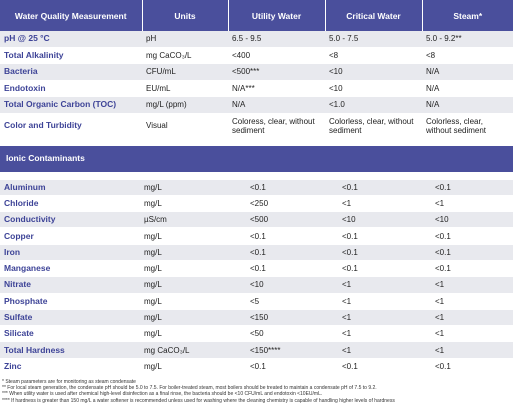  I want to click on row-utility: <250, so click(276, 204).